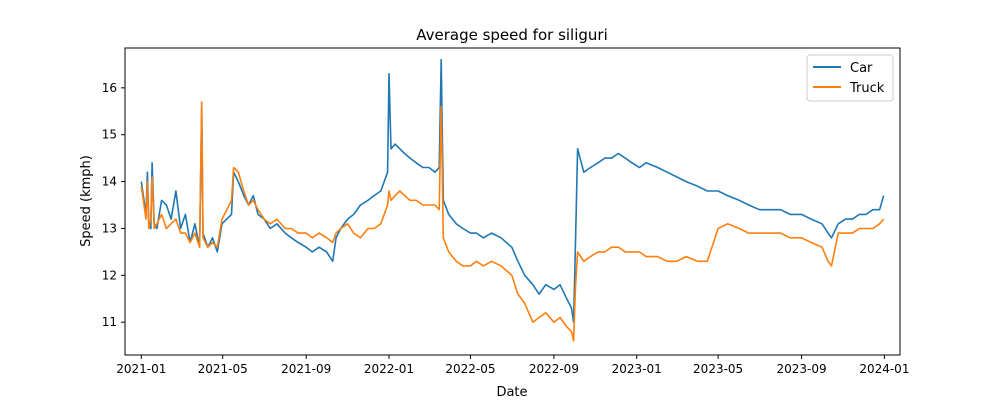 The width and height of the screenshot is (1000, 400). What do you see at coordinates (113, 205) in the screenshot?
I see `y-axis: 11 12 13 14 15 16` at bounding box center [113, 205].